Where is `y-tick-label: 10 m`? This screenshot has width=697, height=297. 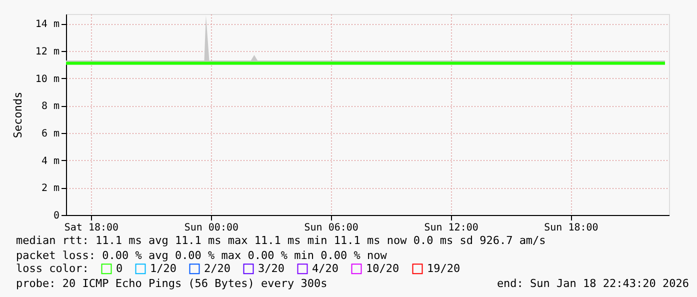
y-tick-label: 10 m is located at coordinates (47, 79).